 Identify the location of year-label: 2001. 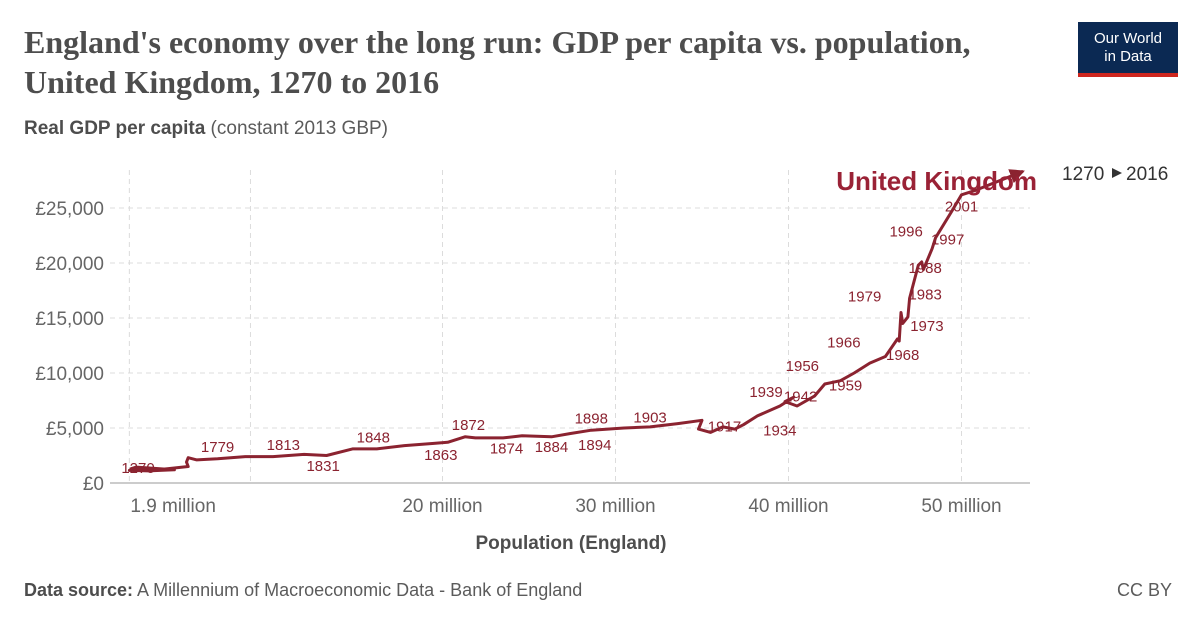
(961, 206).